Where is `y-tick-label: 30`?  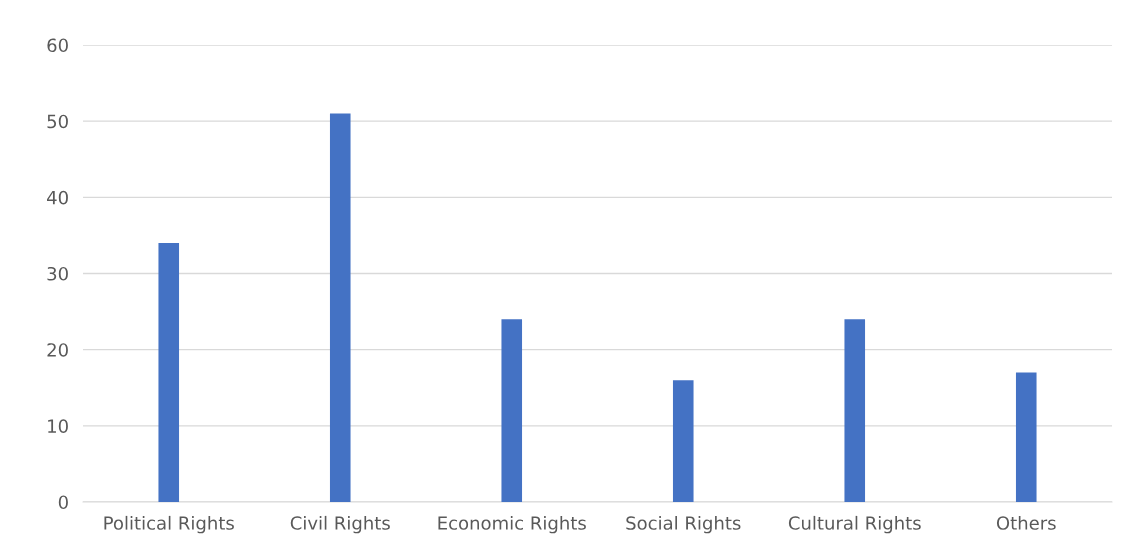
y-tick-label: 30 is located at coordinates (57, 273).